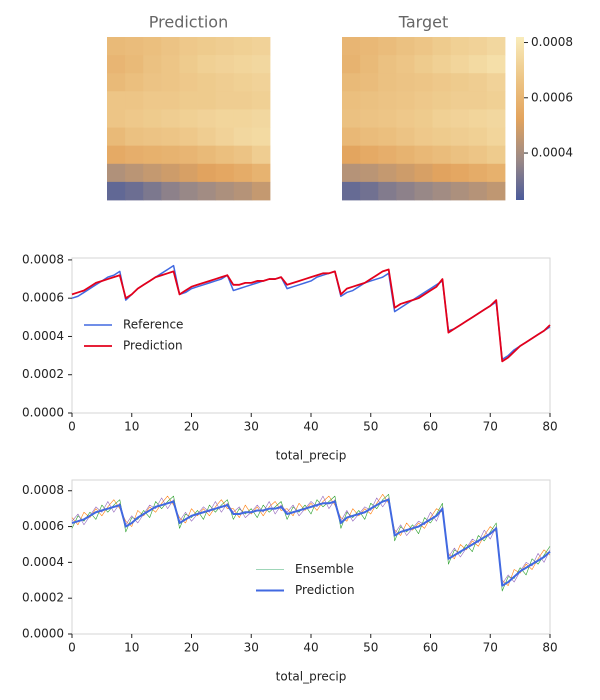 This screenshot has width=600, height=700. I want to click on colorbar-tick-label: 0.0004, so click(552, 153).